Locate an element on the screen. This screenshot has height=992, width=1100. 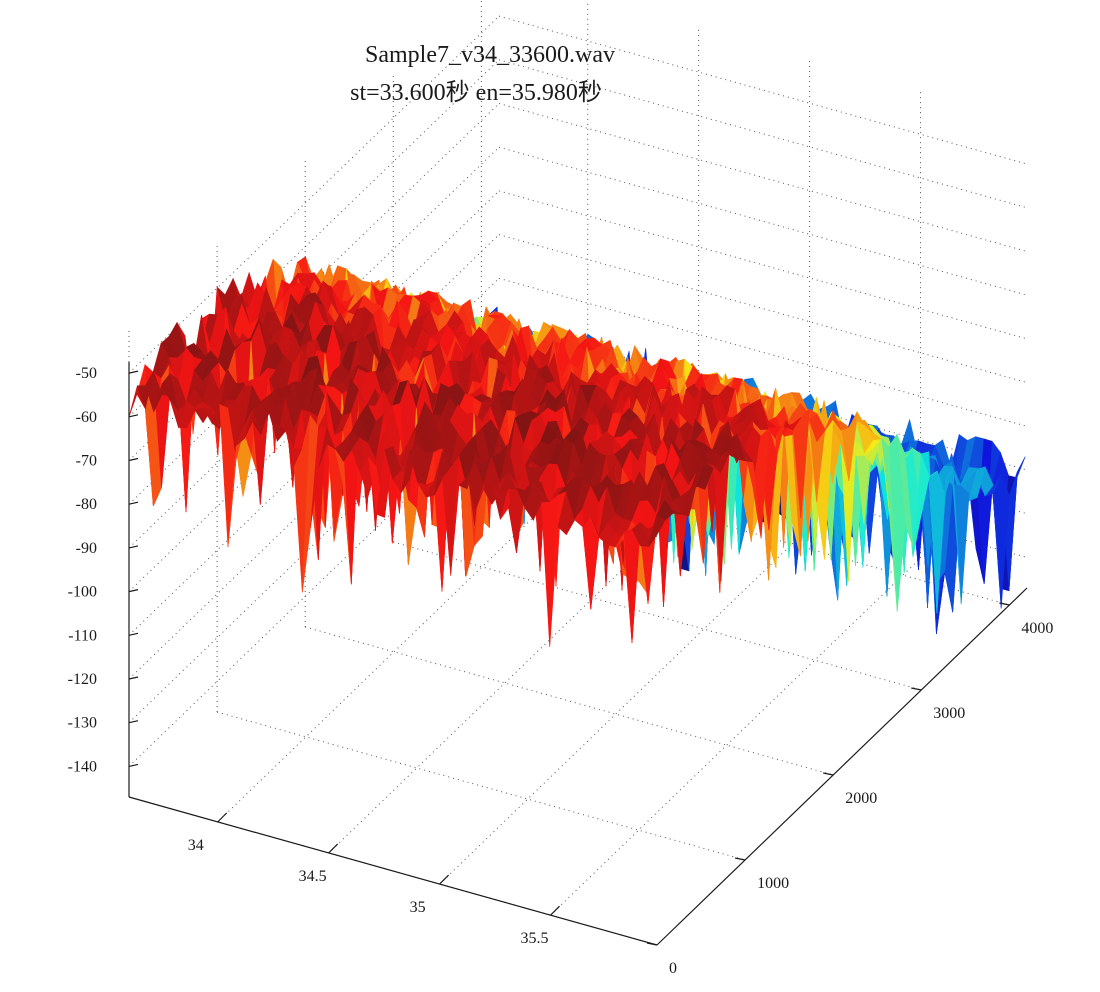
chart-title: Sample7_v34_33600.wav is located at coordinates (490, 55).